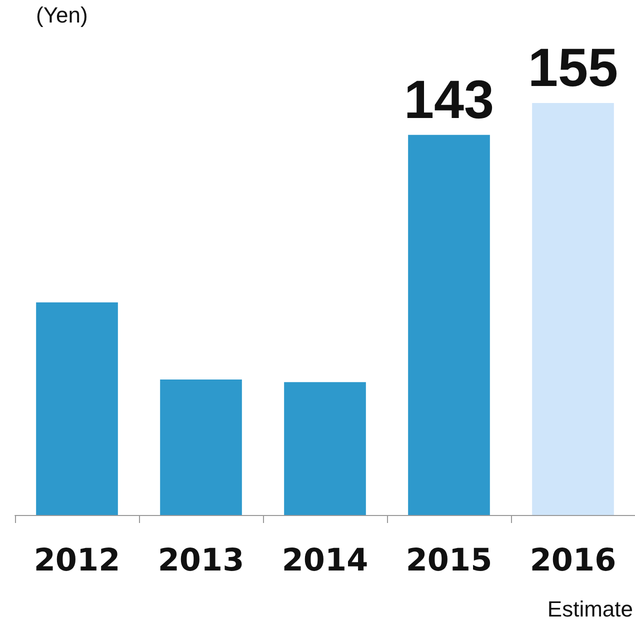 This screenshot has height=635, width=635. What do you see at coordinates (77, 560) in the screenshot?
I see `x-tick-label: 2012` at bounding box center [77, 560].